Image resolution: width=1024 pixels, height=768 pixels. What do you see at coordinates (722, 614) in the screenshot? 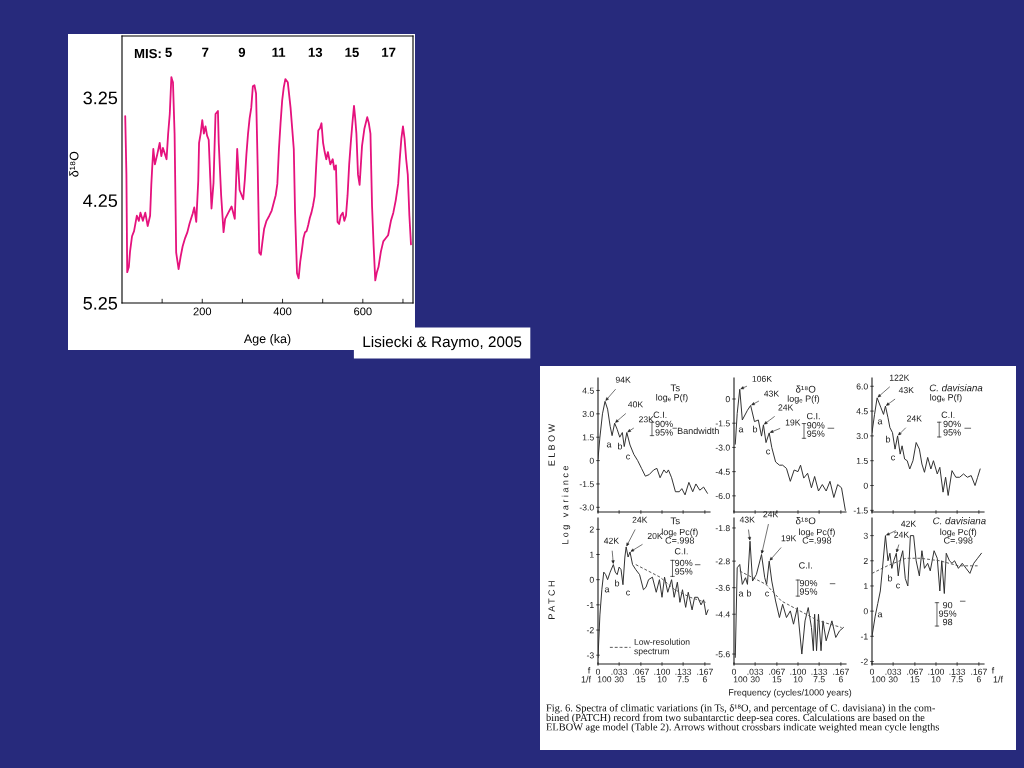
I see `y-tick-label: -4.4` at bounding box center [722, 614].